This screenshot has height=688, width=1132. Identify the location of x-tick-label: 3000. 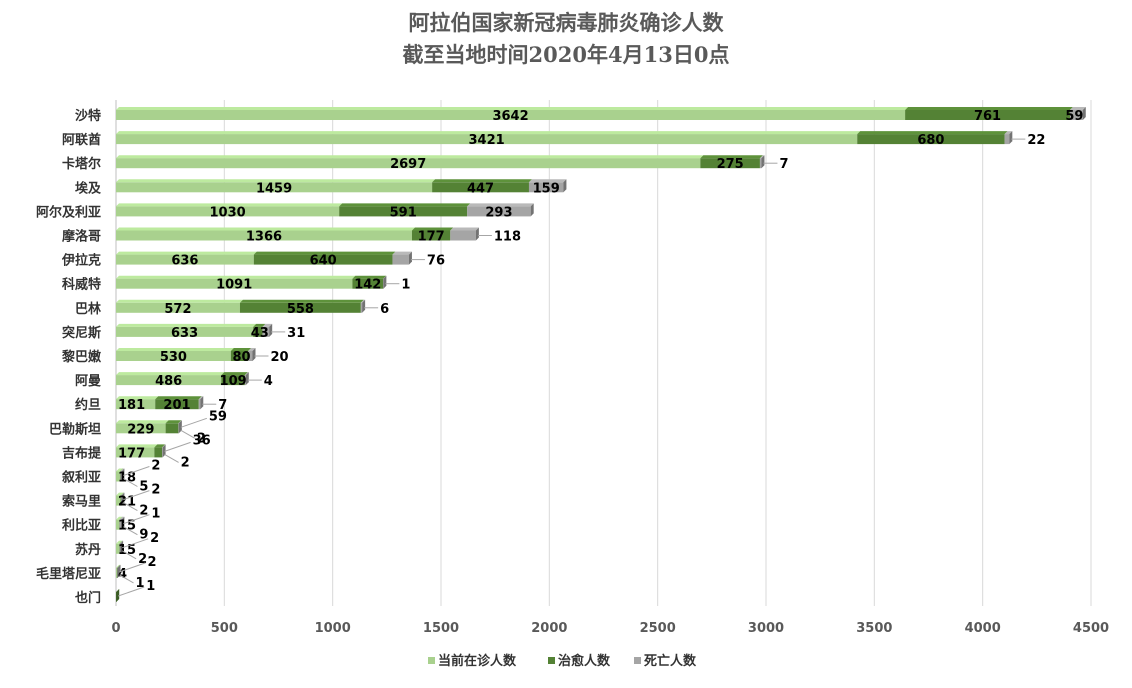
(766, 628).